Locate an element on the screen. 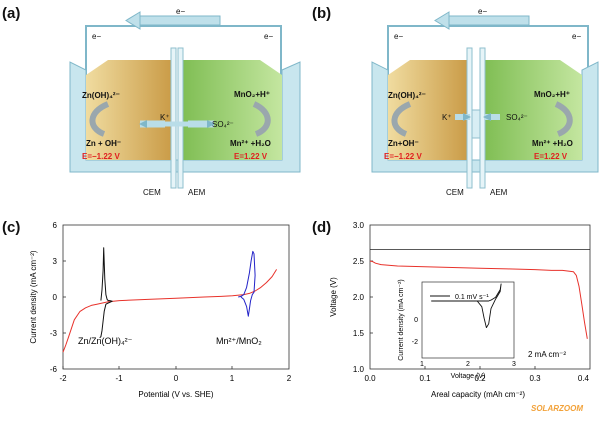 The image size is (600, 426). panel-c-tick-marks is located at coordinates (147, 314).